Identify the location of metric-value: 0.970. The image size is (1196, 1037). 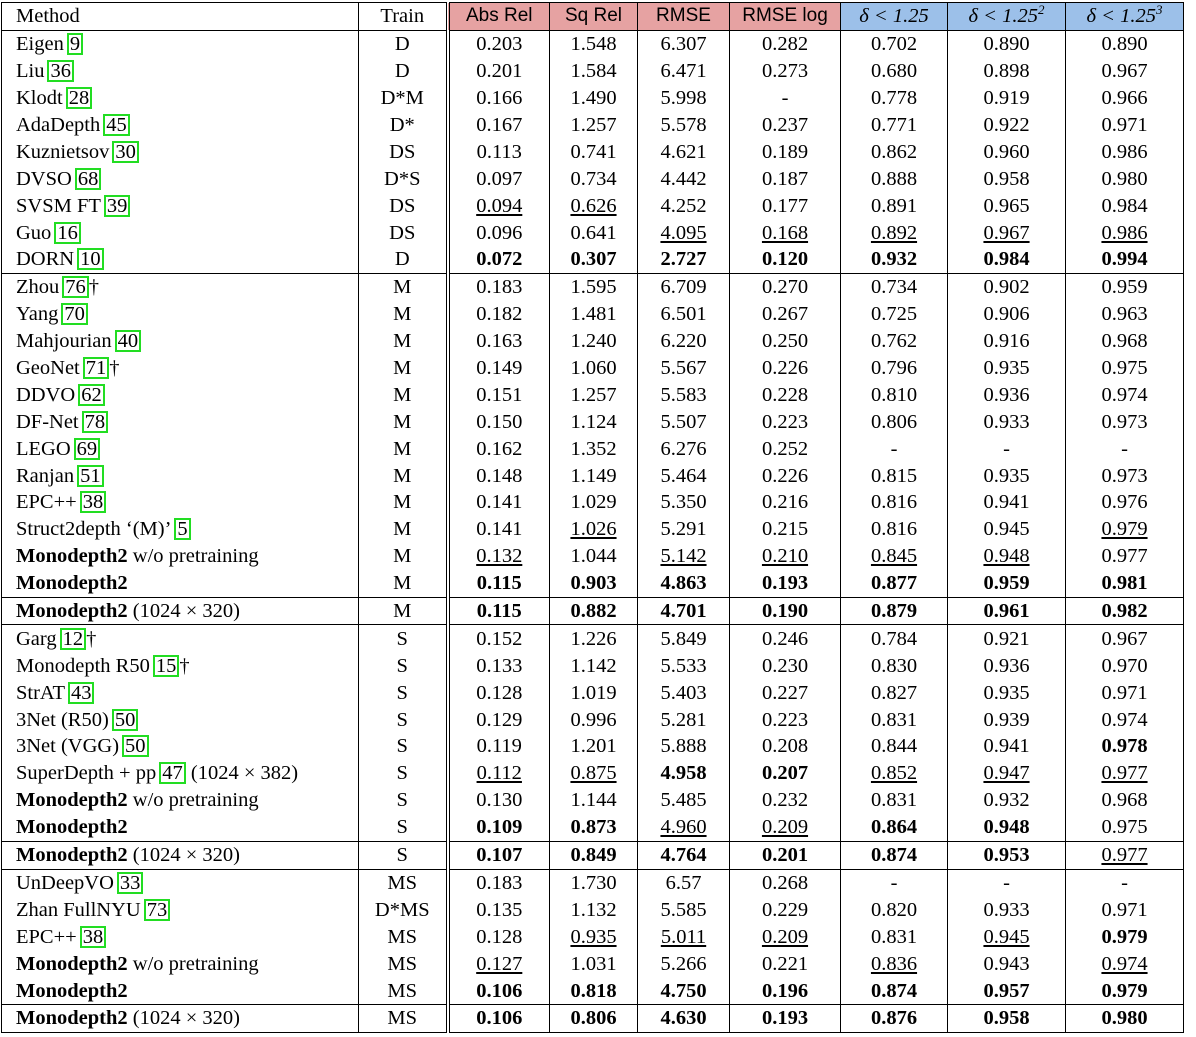
(1124, 665).